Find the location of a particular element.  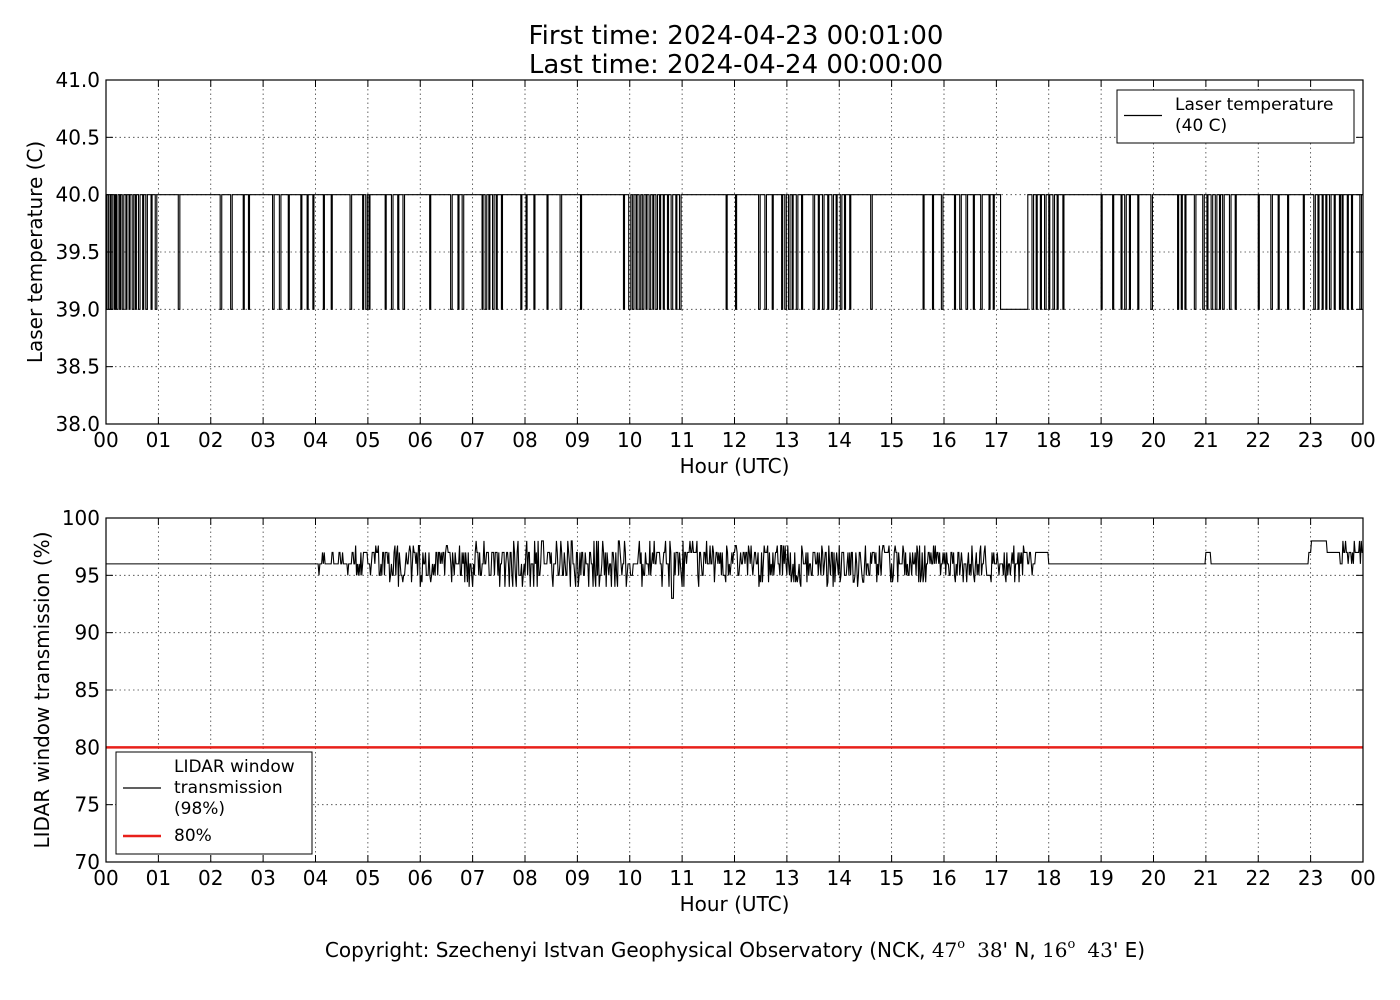

legend-entry: Laser temperature (40 C) is located at coordinates (1254, 115).